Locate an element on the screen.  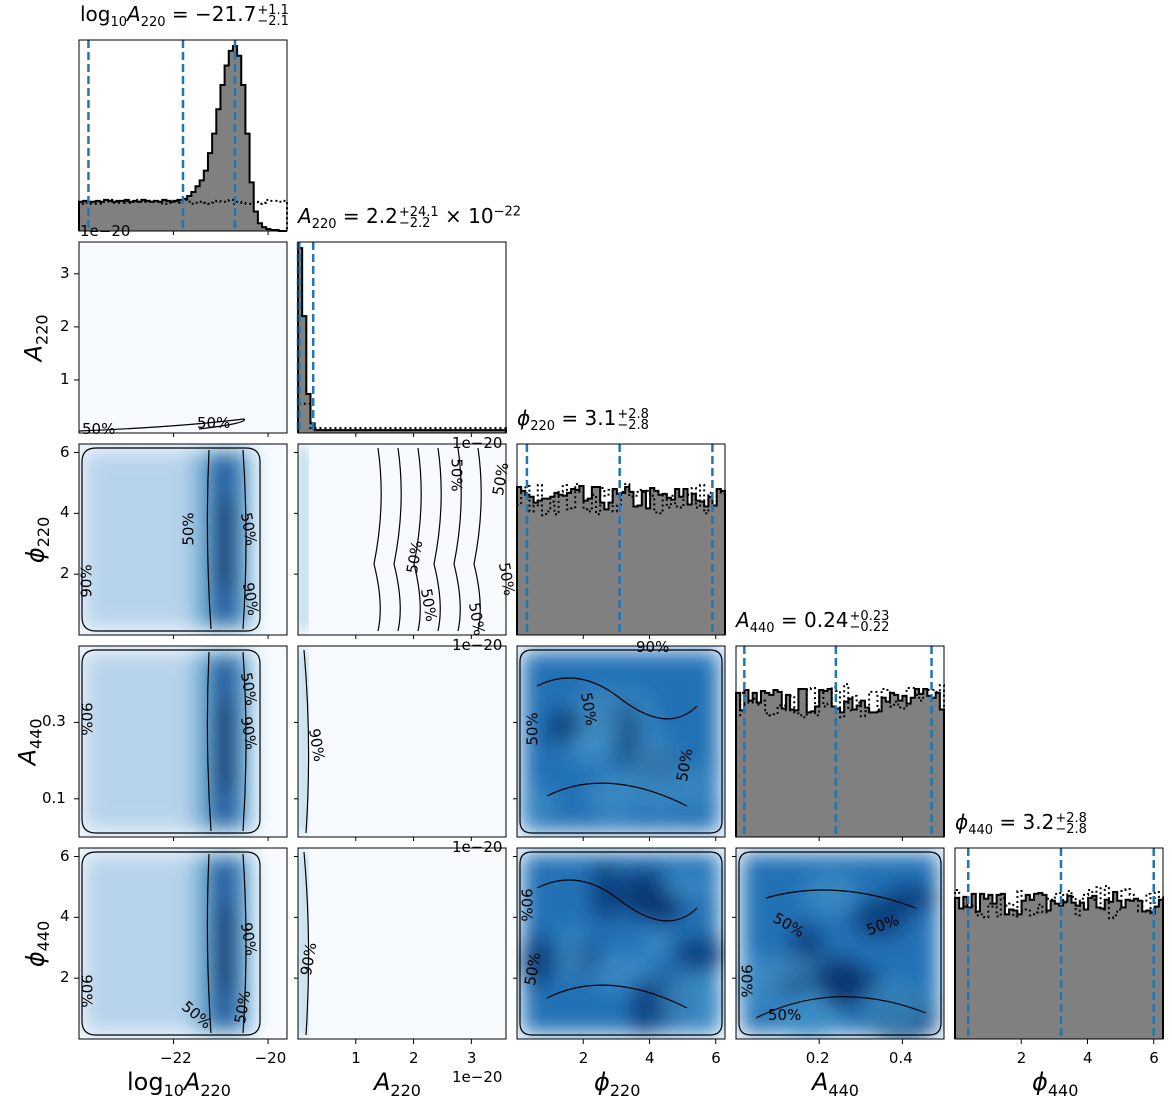
contour-band is located at coordinates (161, 425).